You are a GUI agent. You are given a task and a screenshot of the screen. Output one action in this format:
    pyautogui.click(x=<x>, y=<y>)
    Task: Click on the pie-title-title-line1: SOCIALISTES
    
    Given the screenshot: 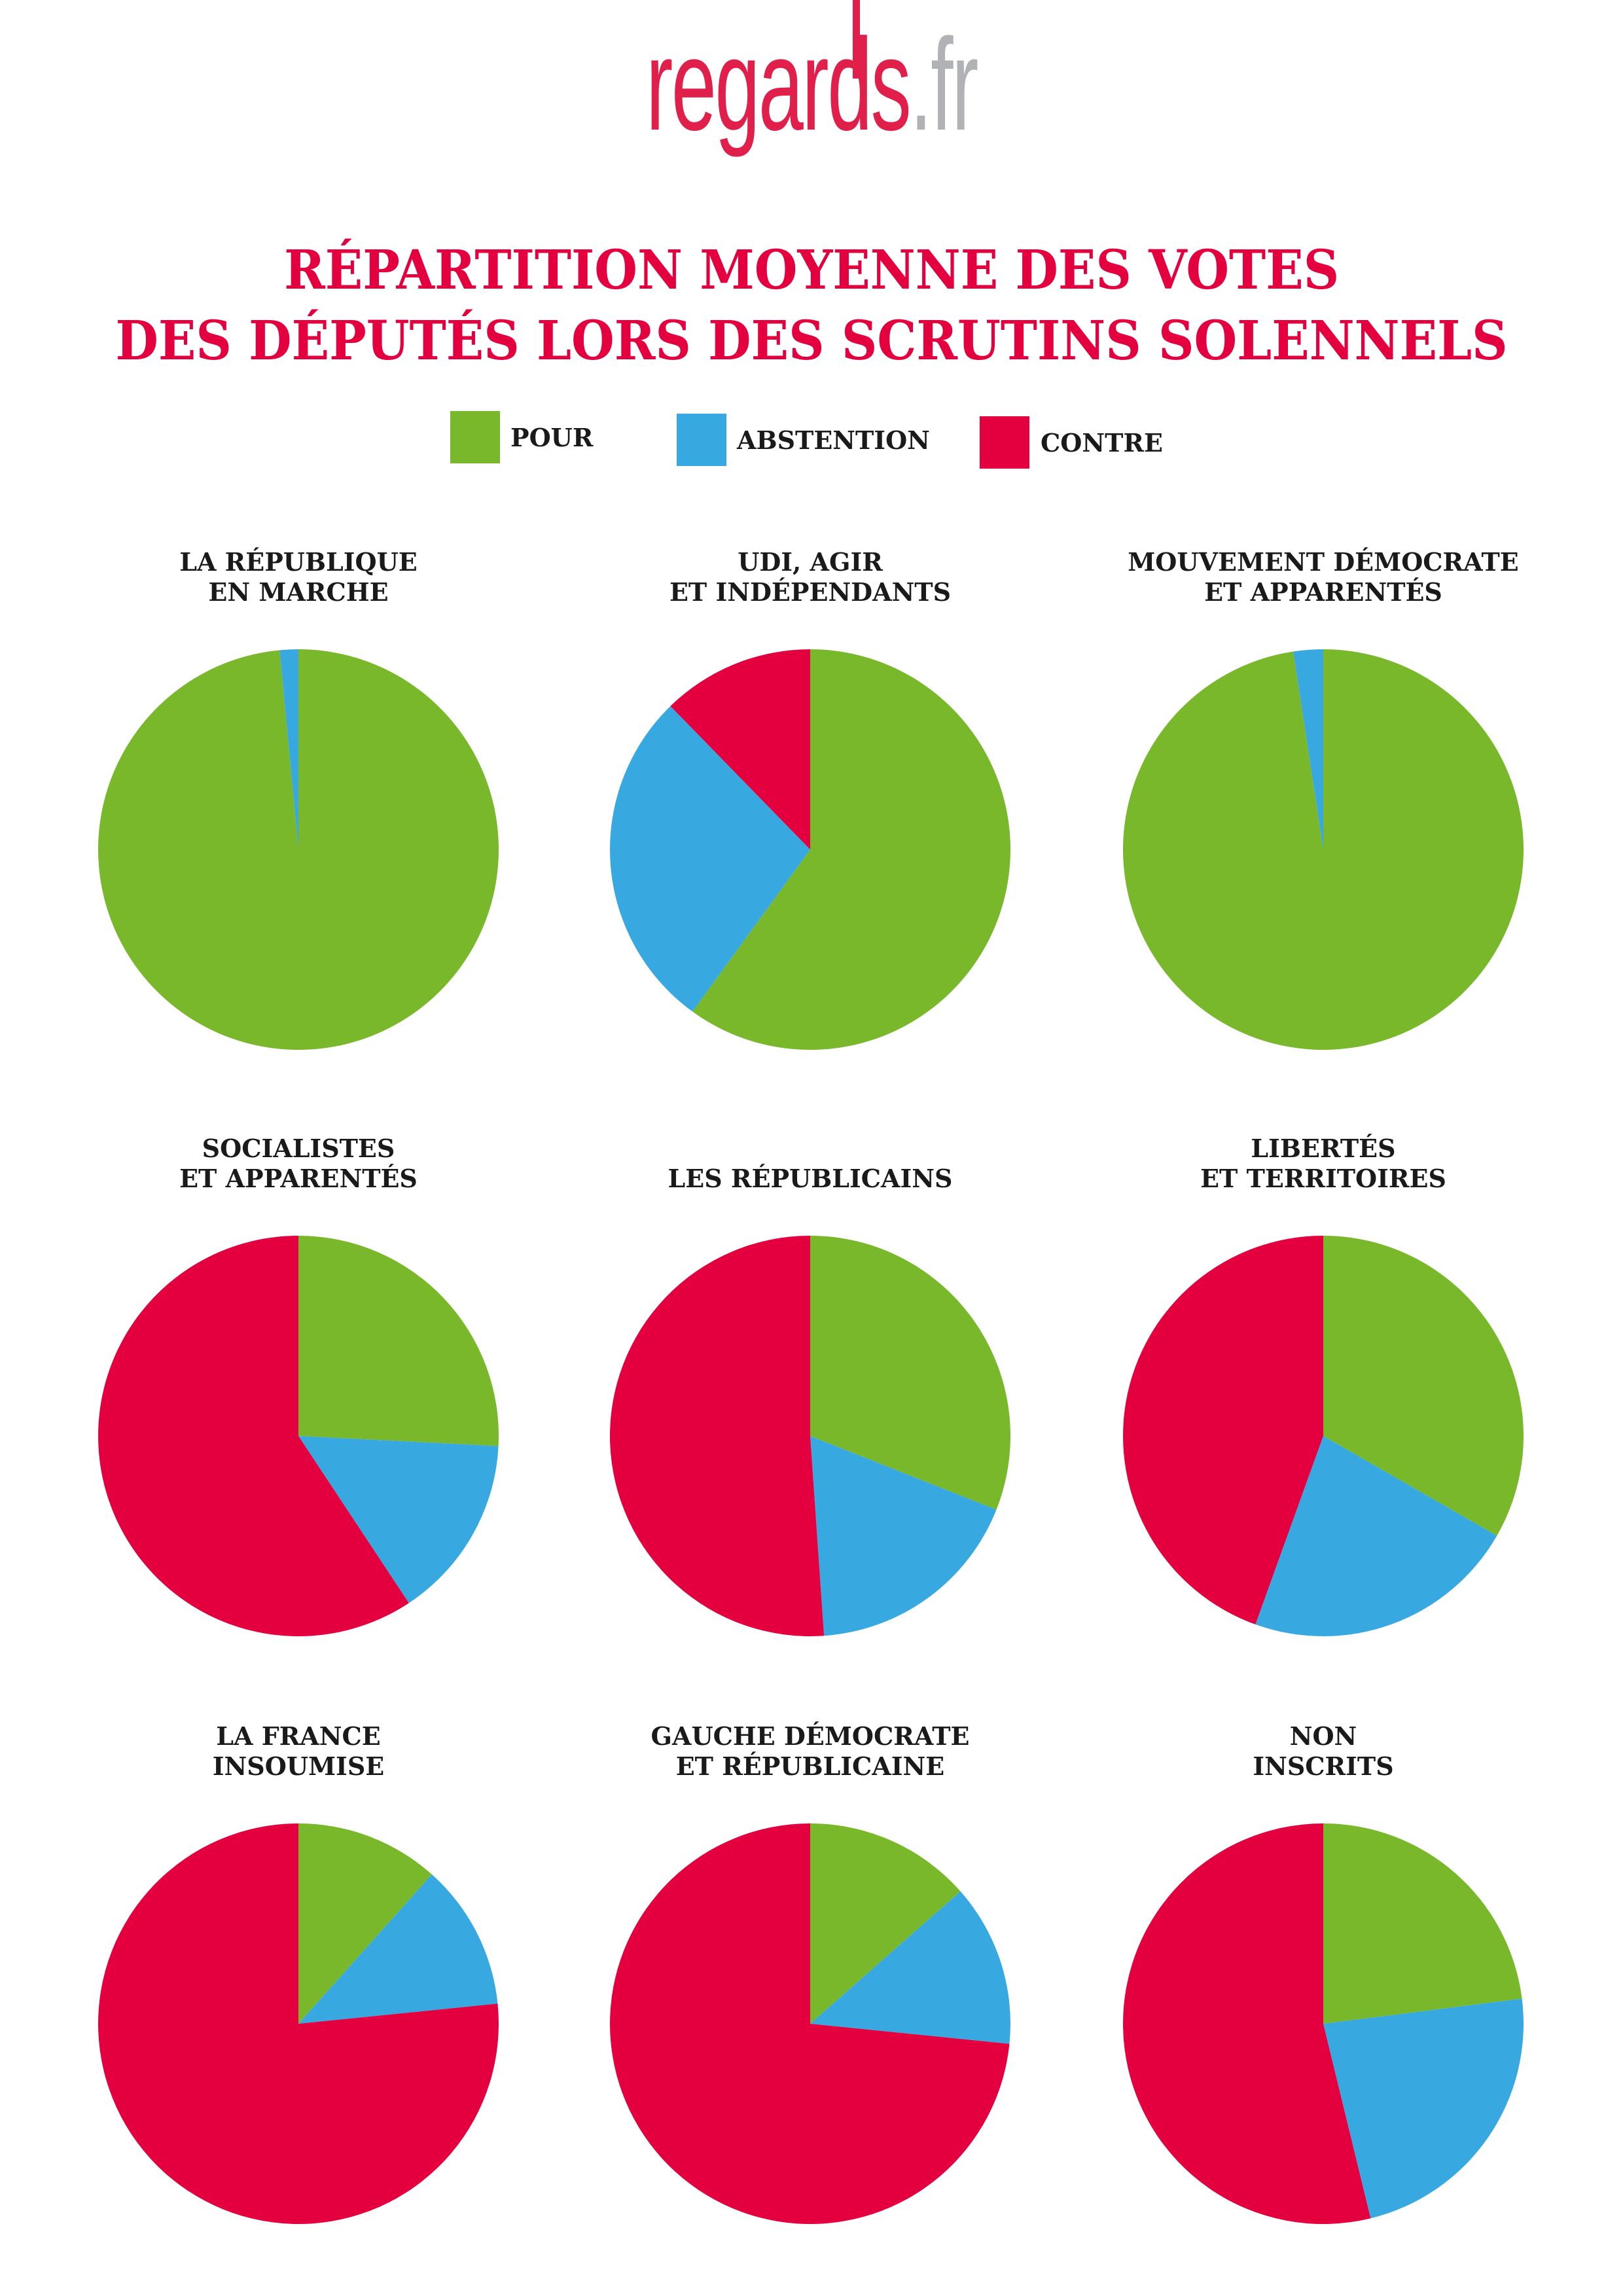 What is the action you would take?
    pyautogui.click(x=298, y=1148)
    